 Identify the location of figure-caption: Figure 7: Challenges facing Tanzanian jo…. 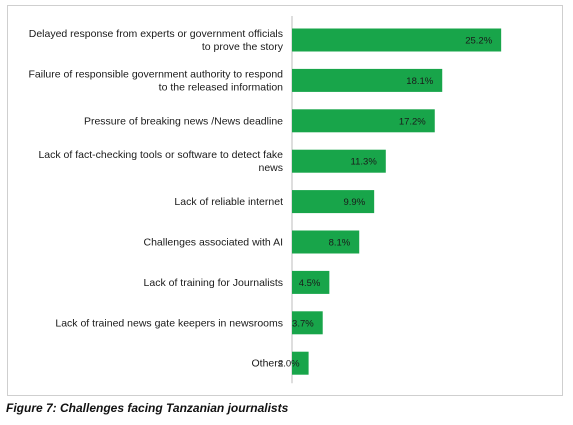
(147, 408).